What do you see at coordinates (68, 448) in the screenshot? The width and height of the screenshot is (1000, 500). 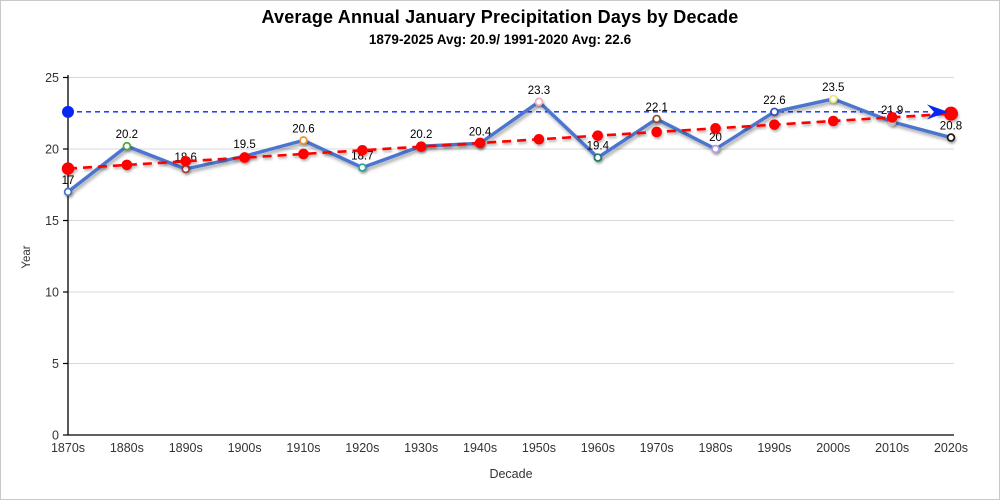 I see `x-tick-label: 1870s` at bounding box center [68, 448].